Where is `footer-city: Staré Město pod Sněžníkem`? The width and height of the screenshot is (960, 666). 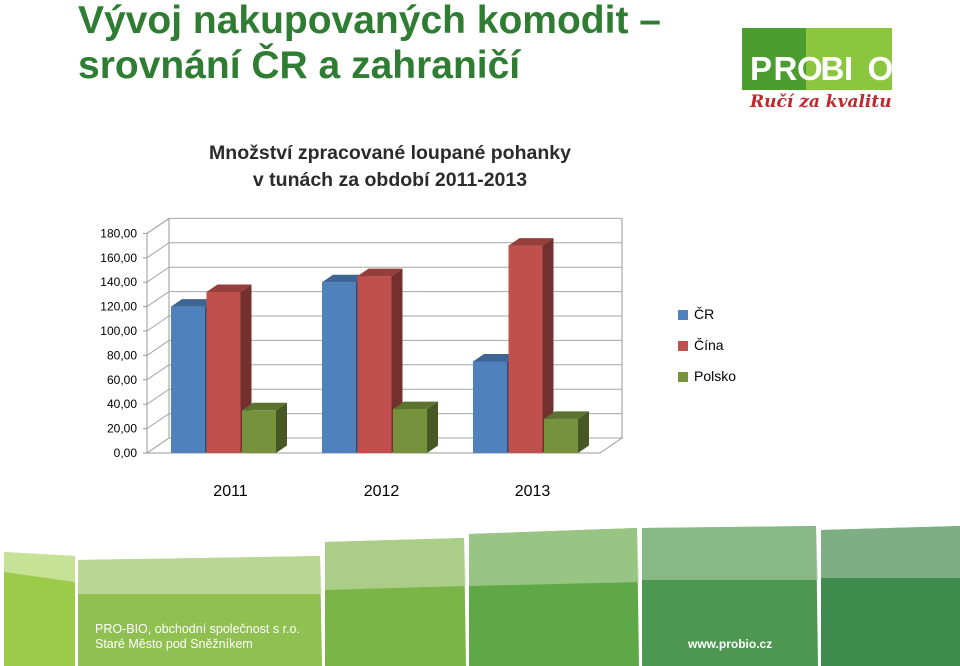
footer-city: Staré Město pod Sněžníkem is located at coordinates (174, 644).